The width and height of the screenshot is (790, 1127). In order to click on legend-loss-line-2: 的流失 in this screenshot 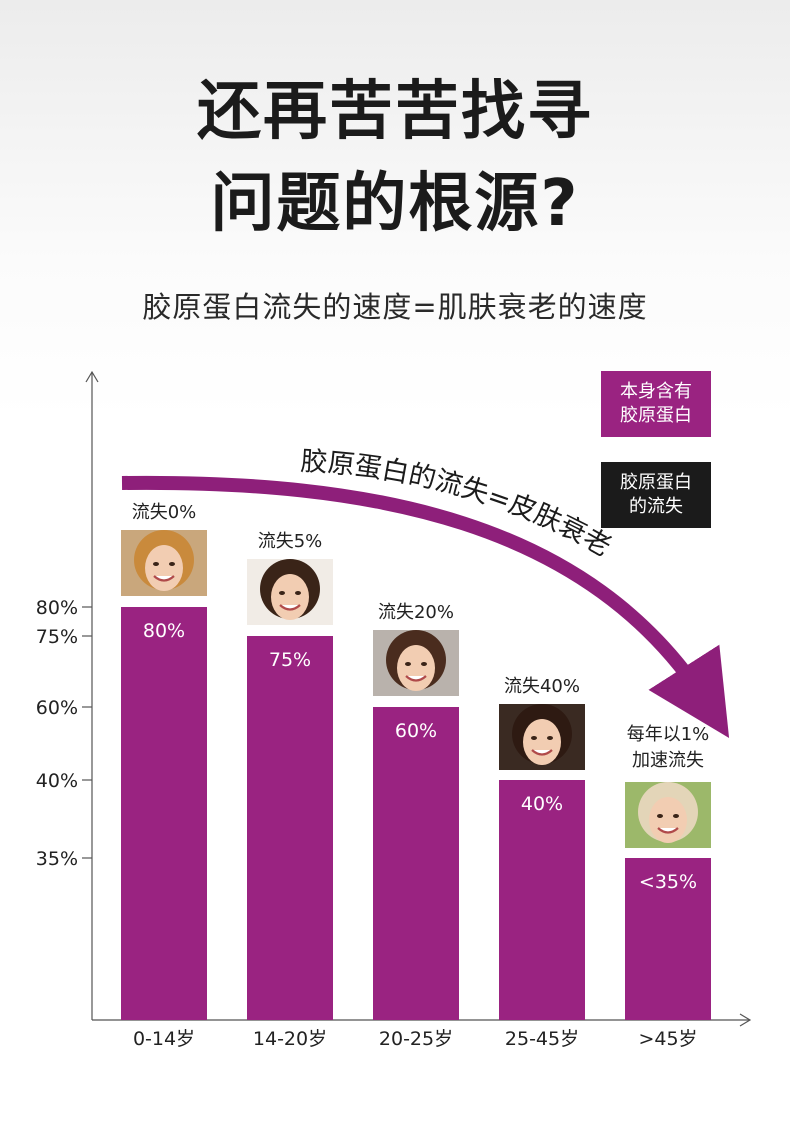, I will do `click(656, 506)`.